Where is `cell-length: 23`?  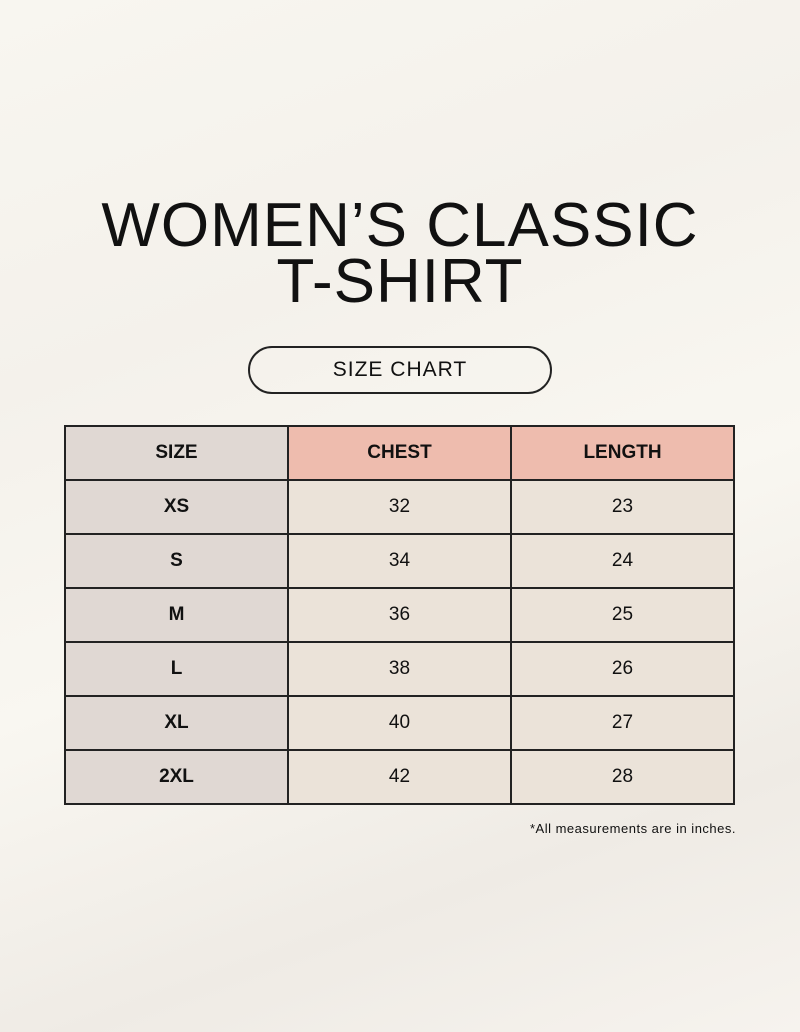
cell-length: 23 is located at coordinates (622, 507).